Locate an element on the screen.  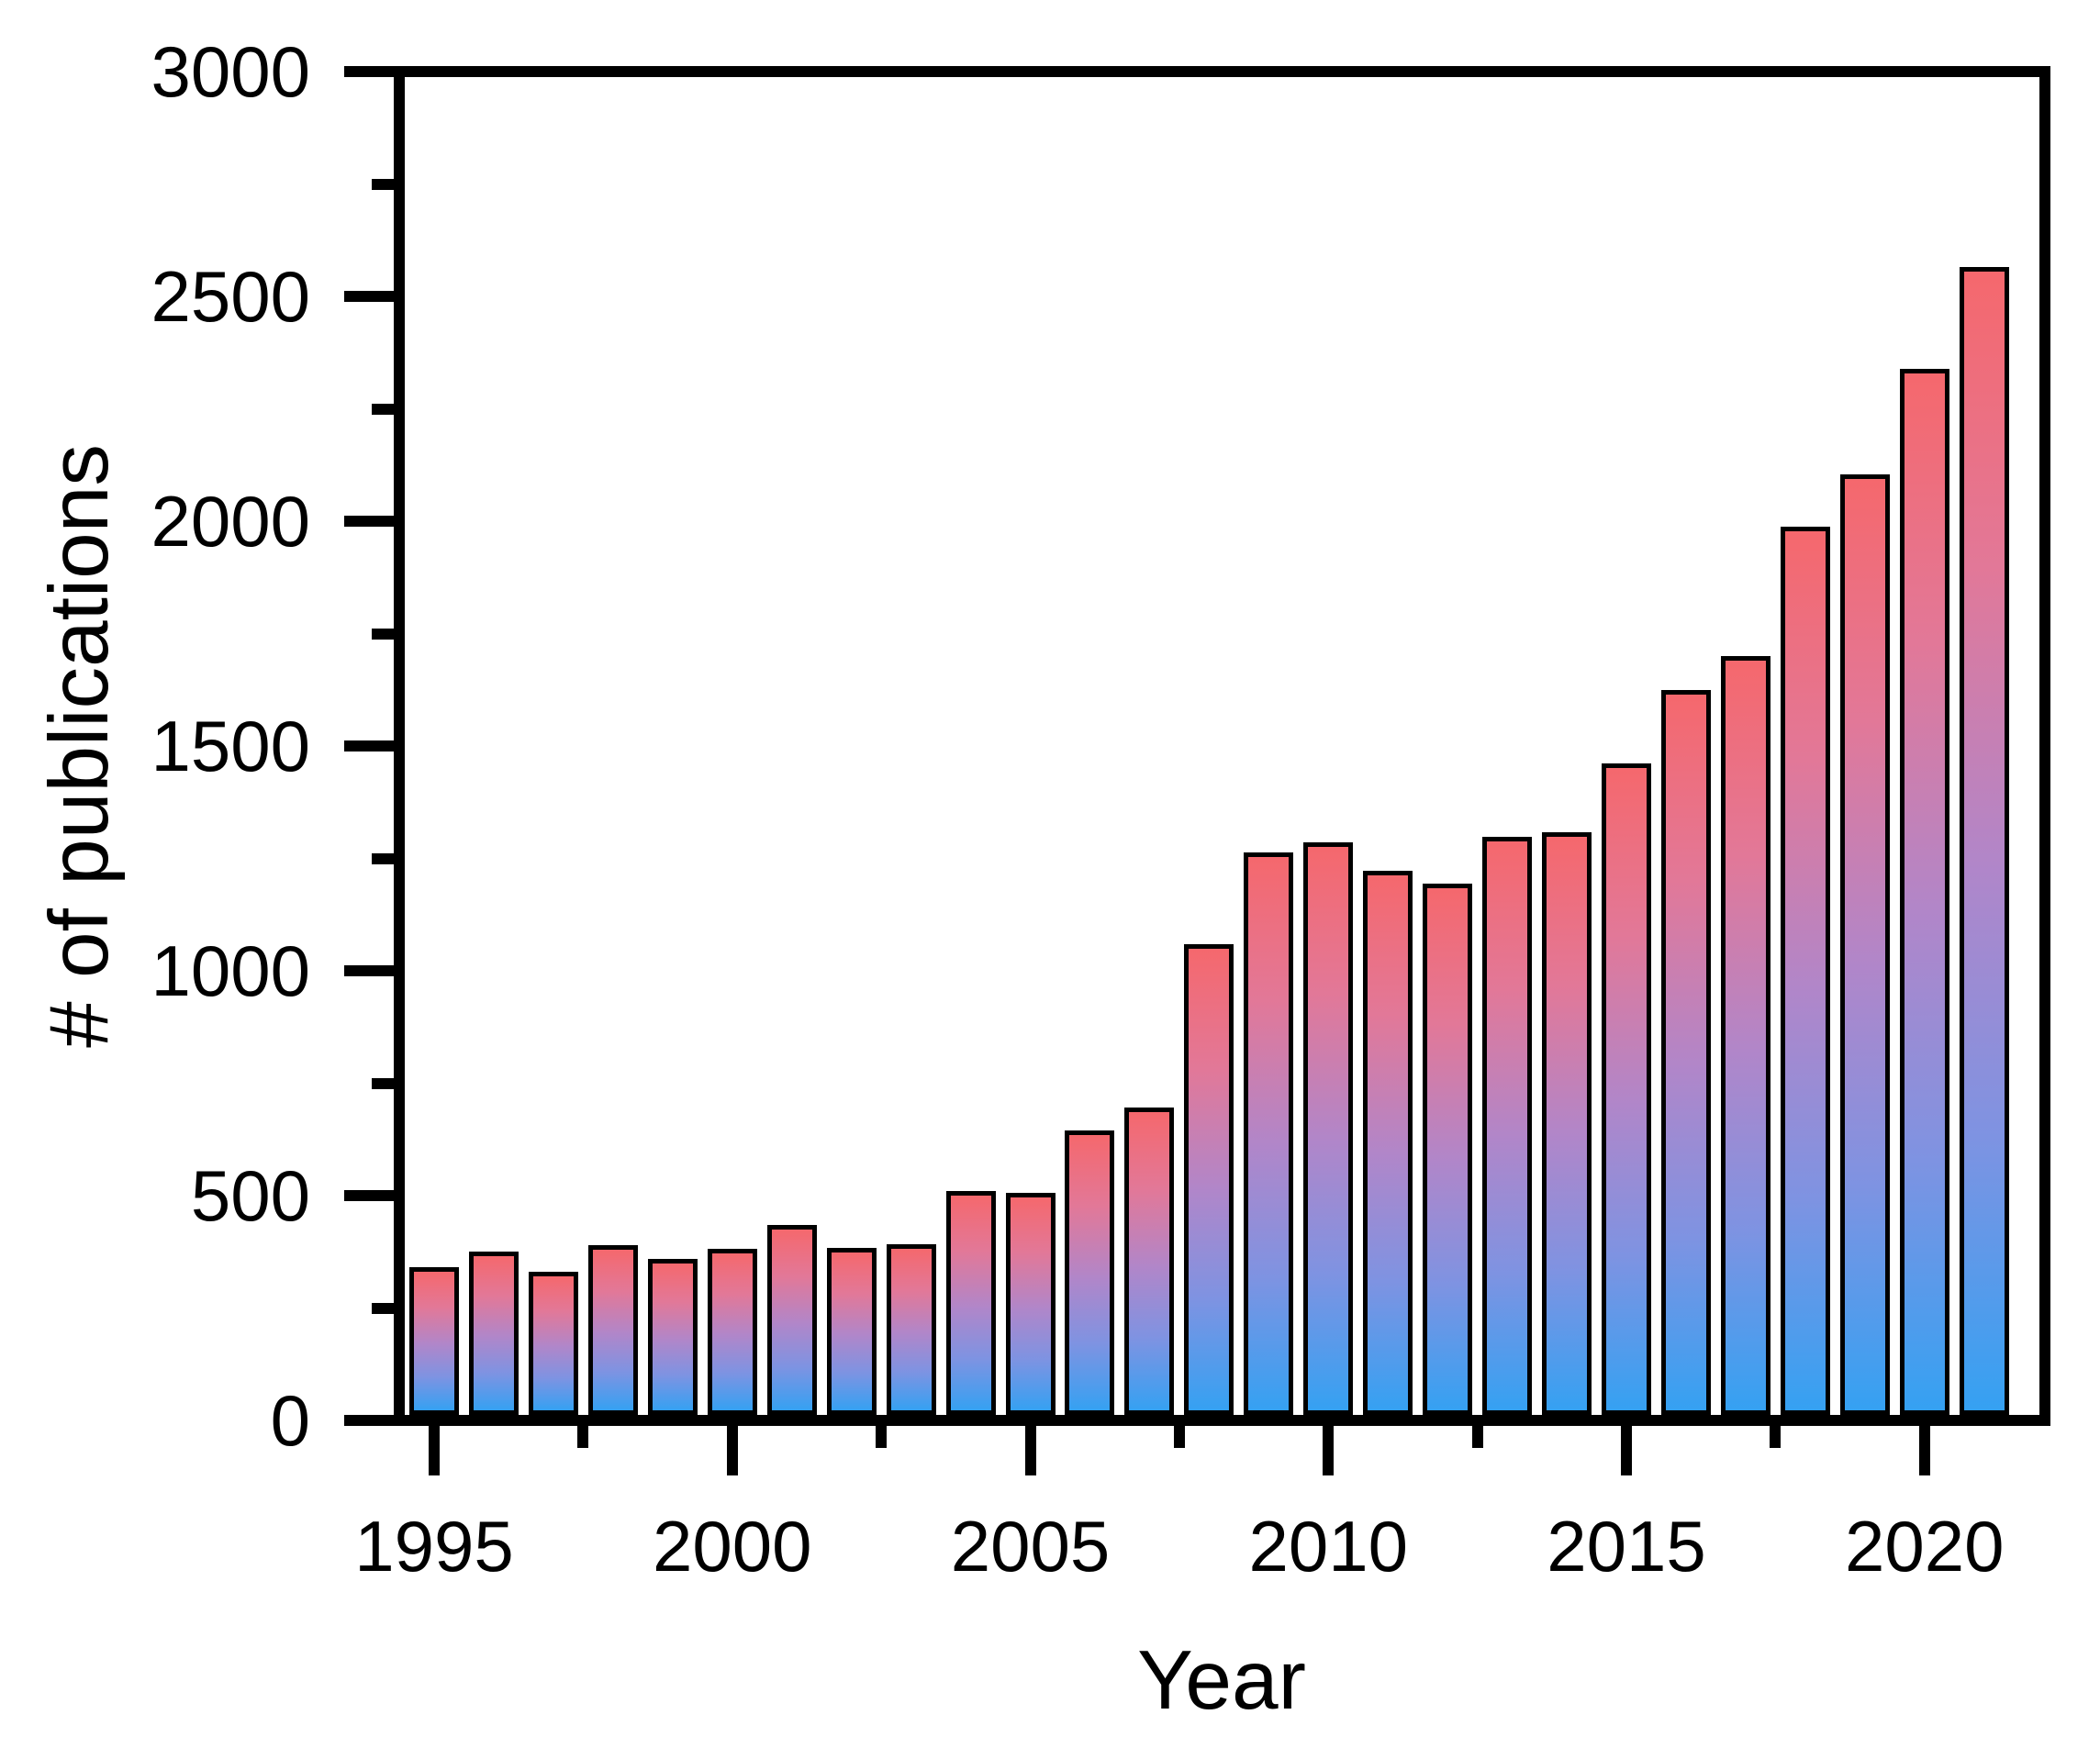
bar-2019 is located at coordinates (1864, 945).